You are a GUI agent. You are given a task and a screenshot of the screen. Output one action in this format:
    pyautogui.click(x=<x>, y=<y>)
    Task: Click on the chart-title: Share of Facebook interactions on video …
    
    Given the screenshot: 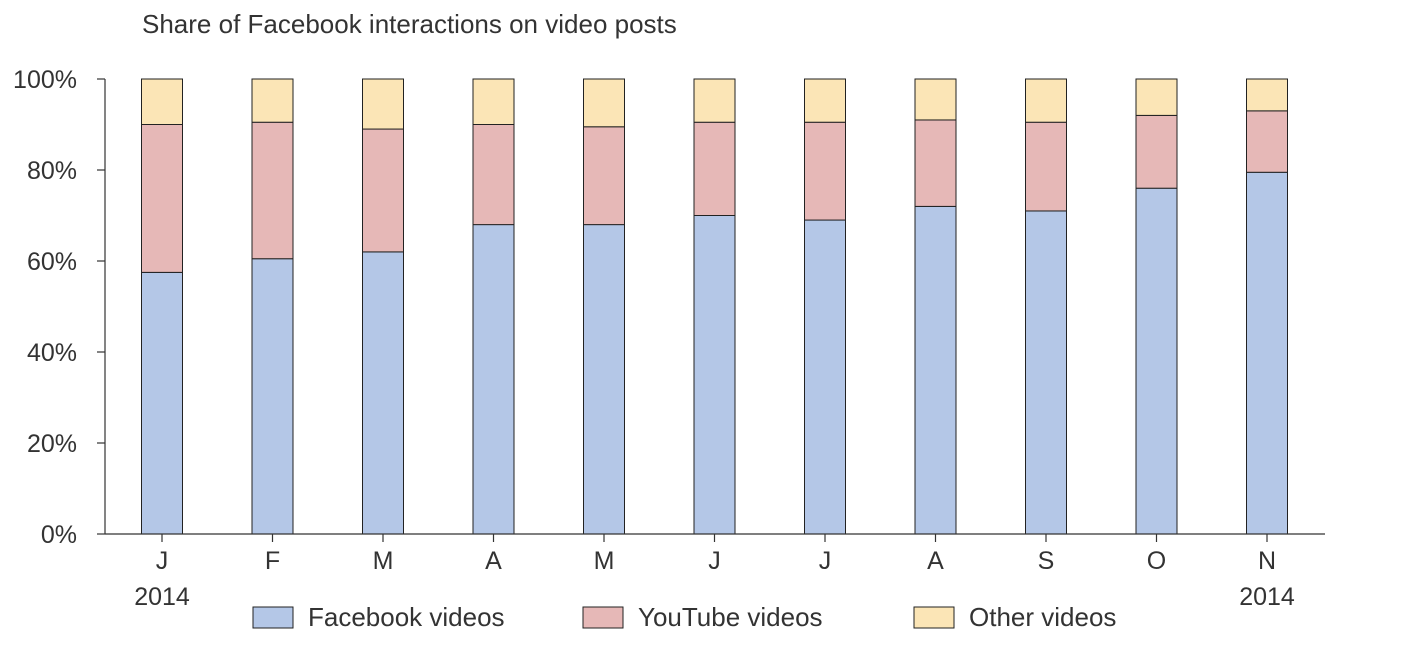 What is the action you would take?
    pyautogui.click(x=409, y=24)
    